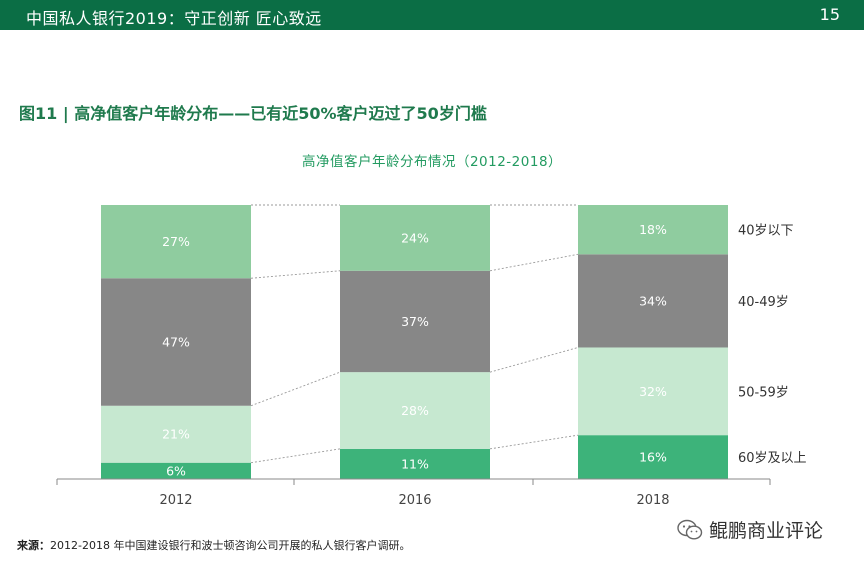  I want to click on source-label: 来源：, so click(33, 545).